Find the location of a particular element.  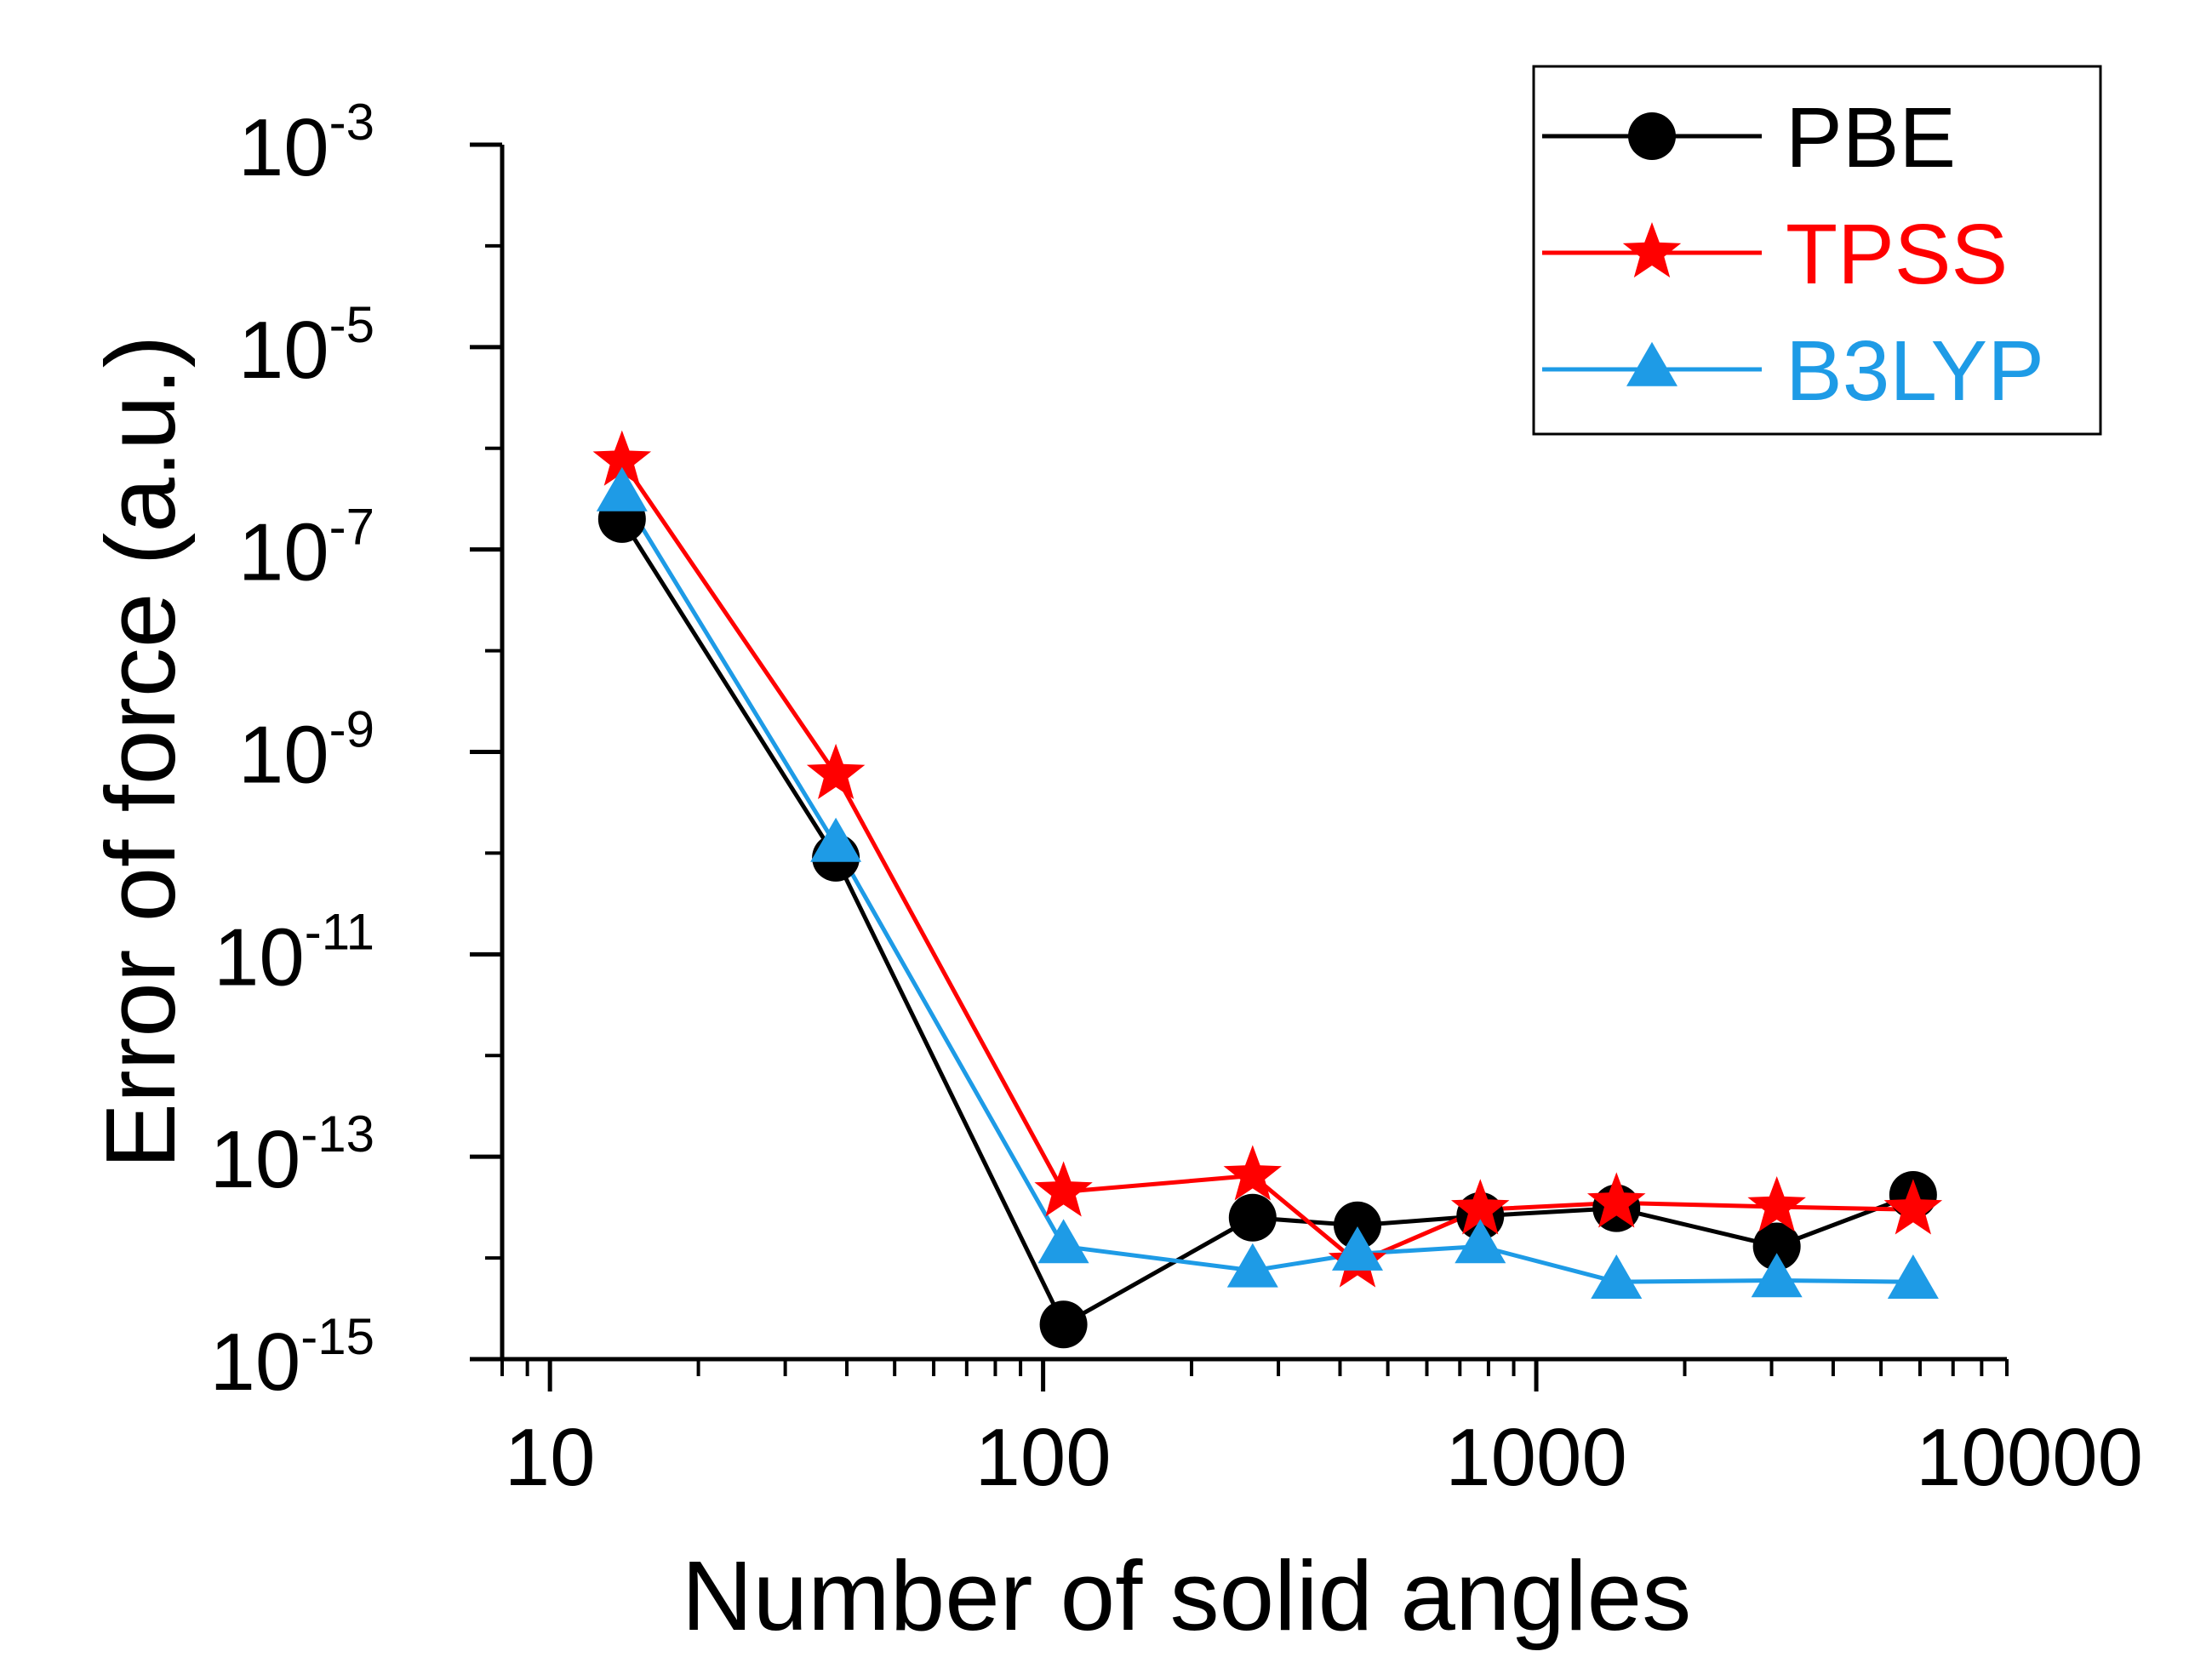

legend-box is located at coordinates (1817, 251).